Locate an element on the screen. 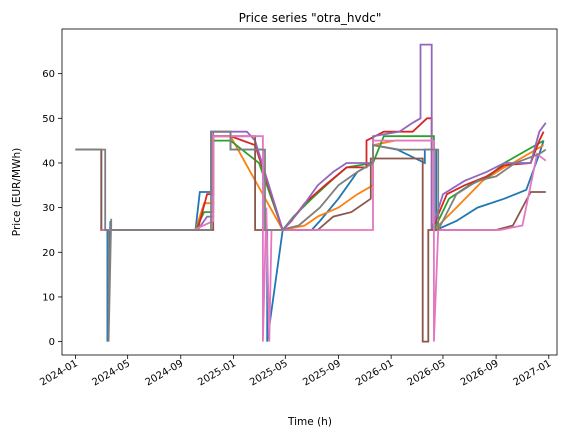 The image size is (562, 438). x-tick-label: 2025-09 is located at coordinates (322, 373).